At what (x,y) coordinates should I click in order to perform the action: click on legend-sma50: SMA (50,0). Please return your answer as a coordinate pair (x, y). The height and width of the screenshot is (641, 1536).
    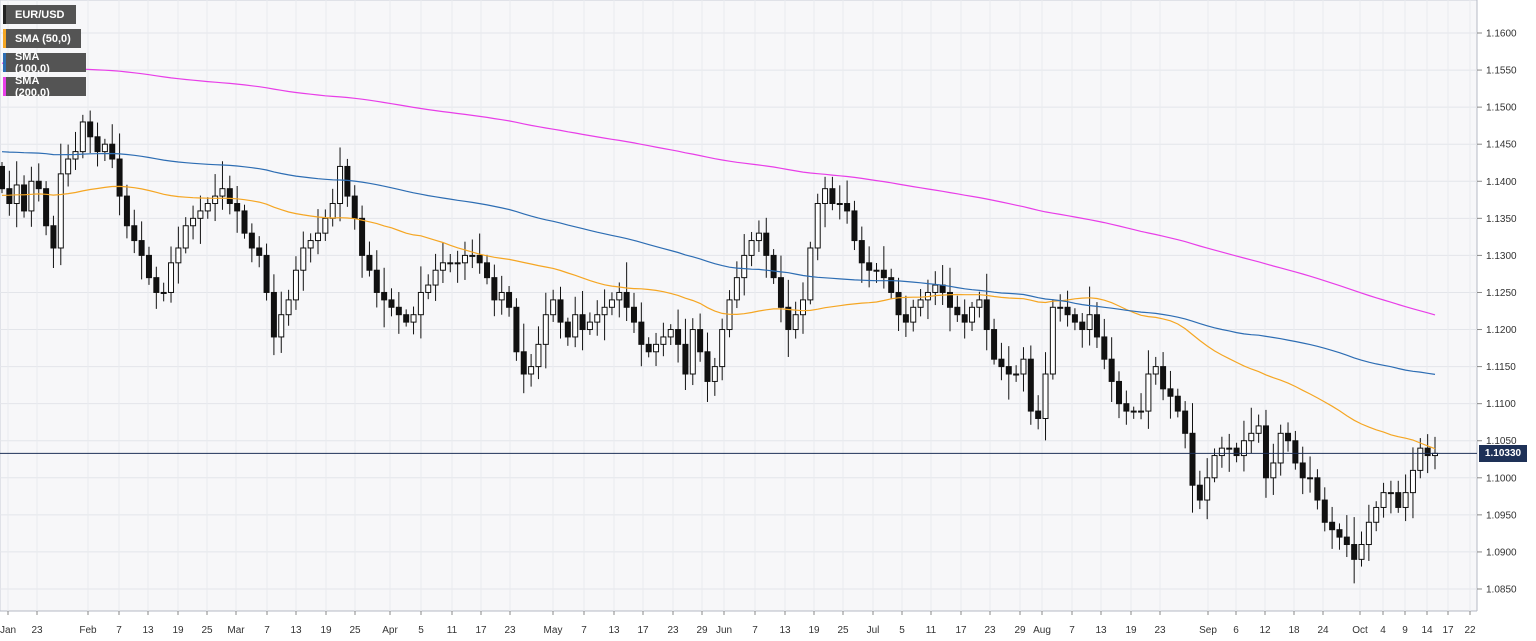
    Looking at the image, I should click on (42, 38).